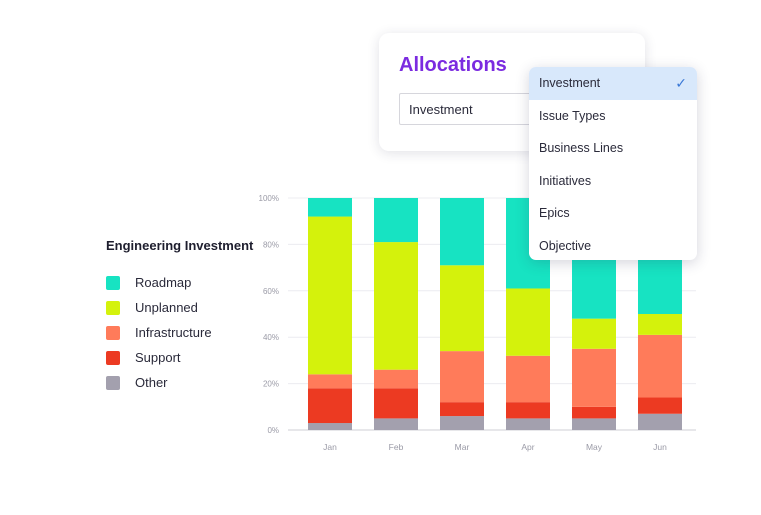 This screenshot has width=761, height=515. I want to click on bar-segment-support-mar, so click(462, 409).